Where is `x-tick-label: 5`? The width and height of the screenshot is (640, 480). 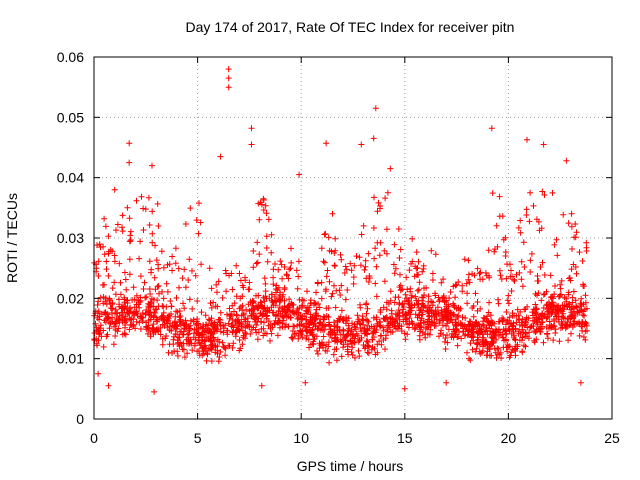
x-tick-label: 5 is located at coordinates (198, 438).